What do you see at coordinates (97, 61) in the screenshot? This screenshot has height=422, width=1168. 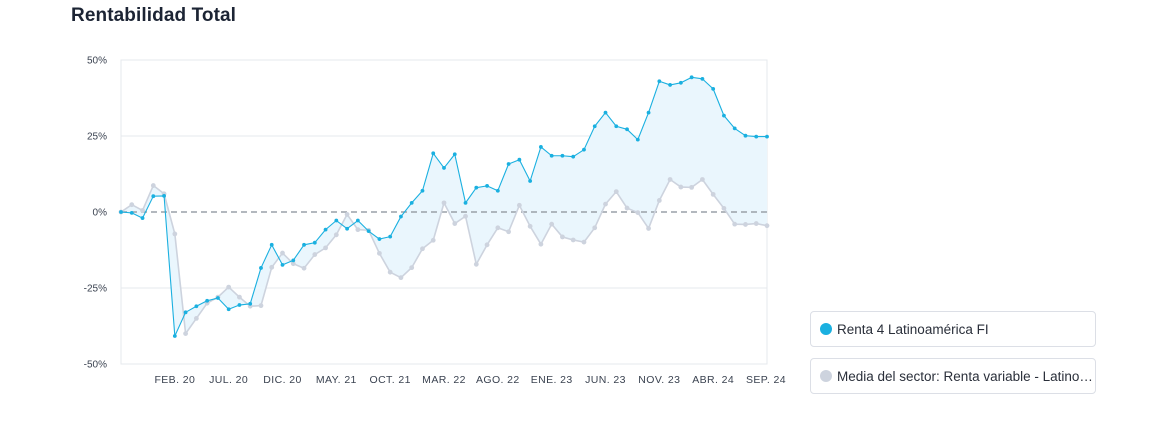 I see `y-tick-label: 50%` at bounding box center [97, 61].